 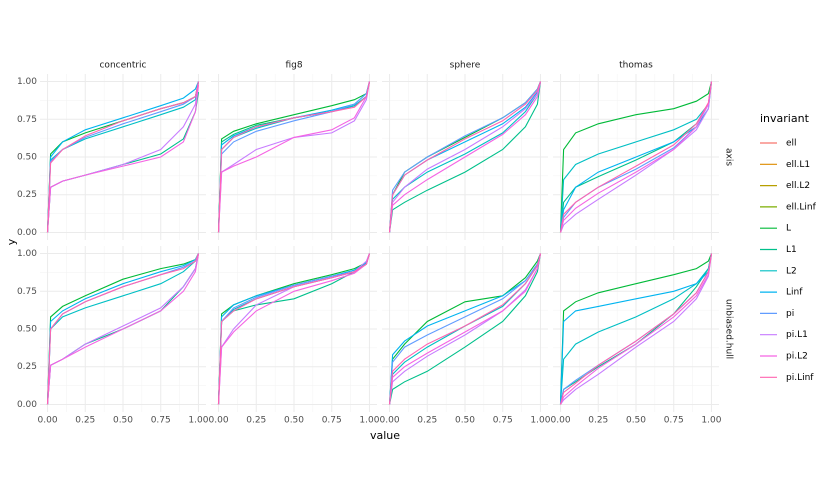 What do you see at coordinates (293, 66) in the screenshot?
I see `facet-strip-label: fig8` at bounding box center [293, 66].